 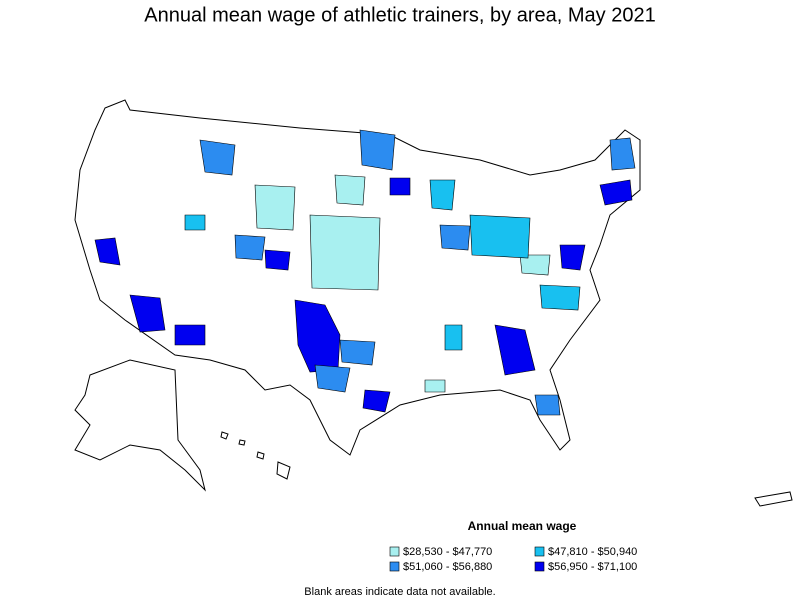 What do you see at coordinates (773, 499) in the screenshot?
I see `puerto-rico` at bounding box center [773, 499].